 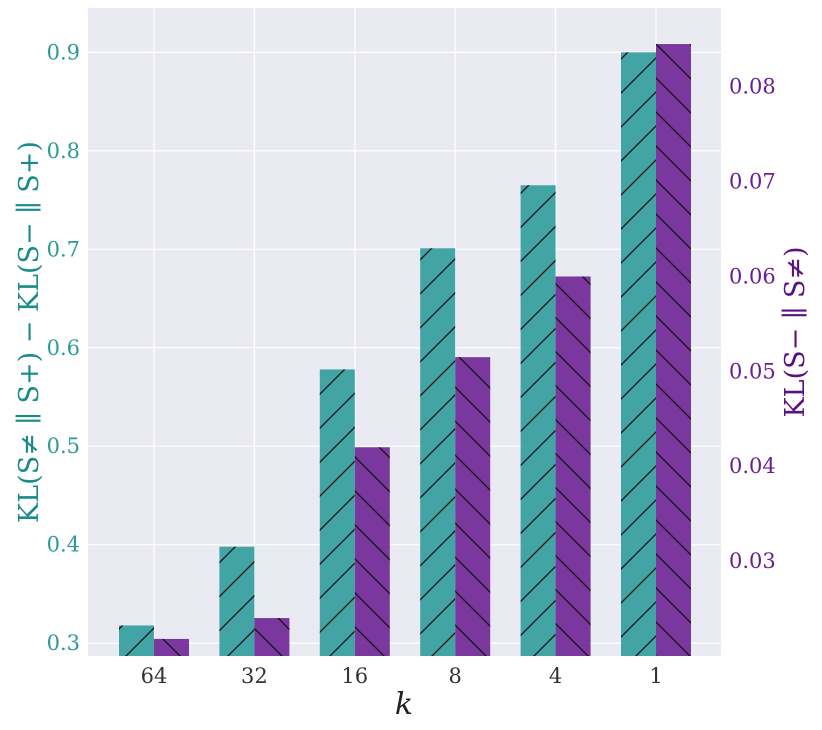 I want to click on left-y-tick-label: 0.5, so click(x=63, y=446).